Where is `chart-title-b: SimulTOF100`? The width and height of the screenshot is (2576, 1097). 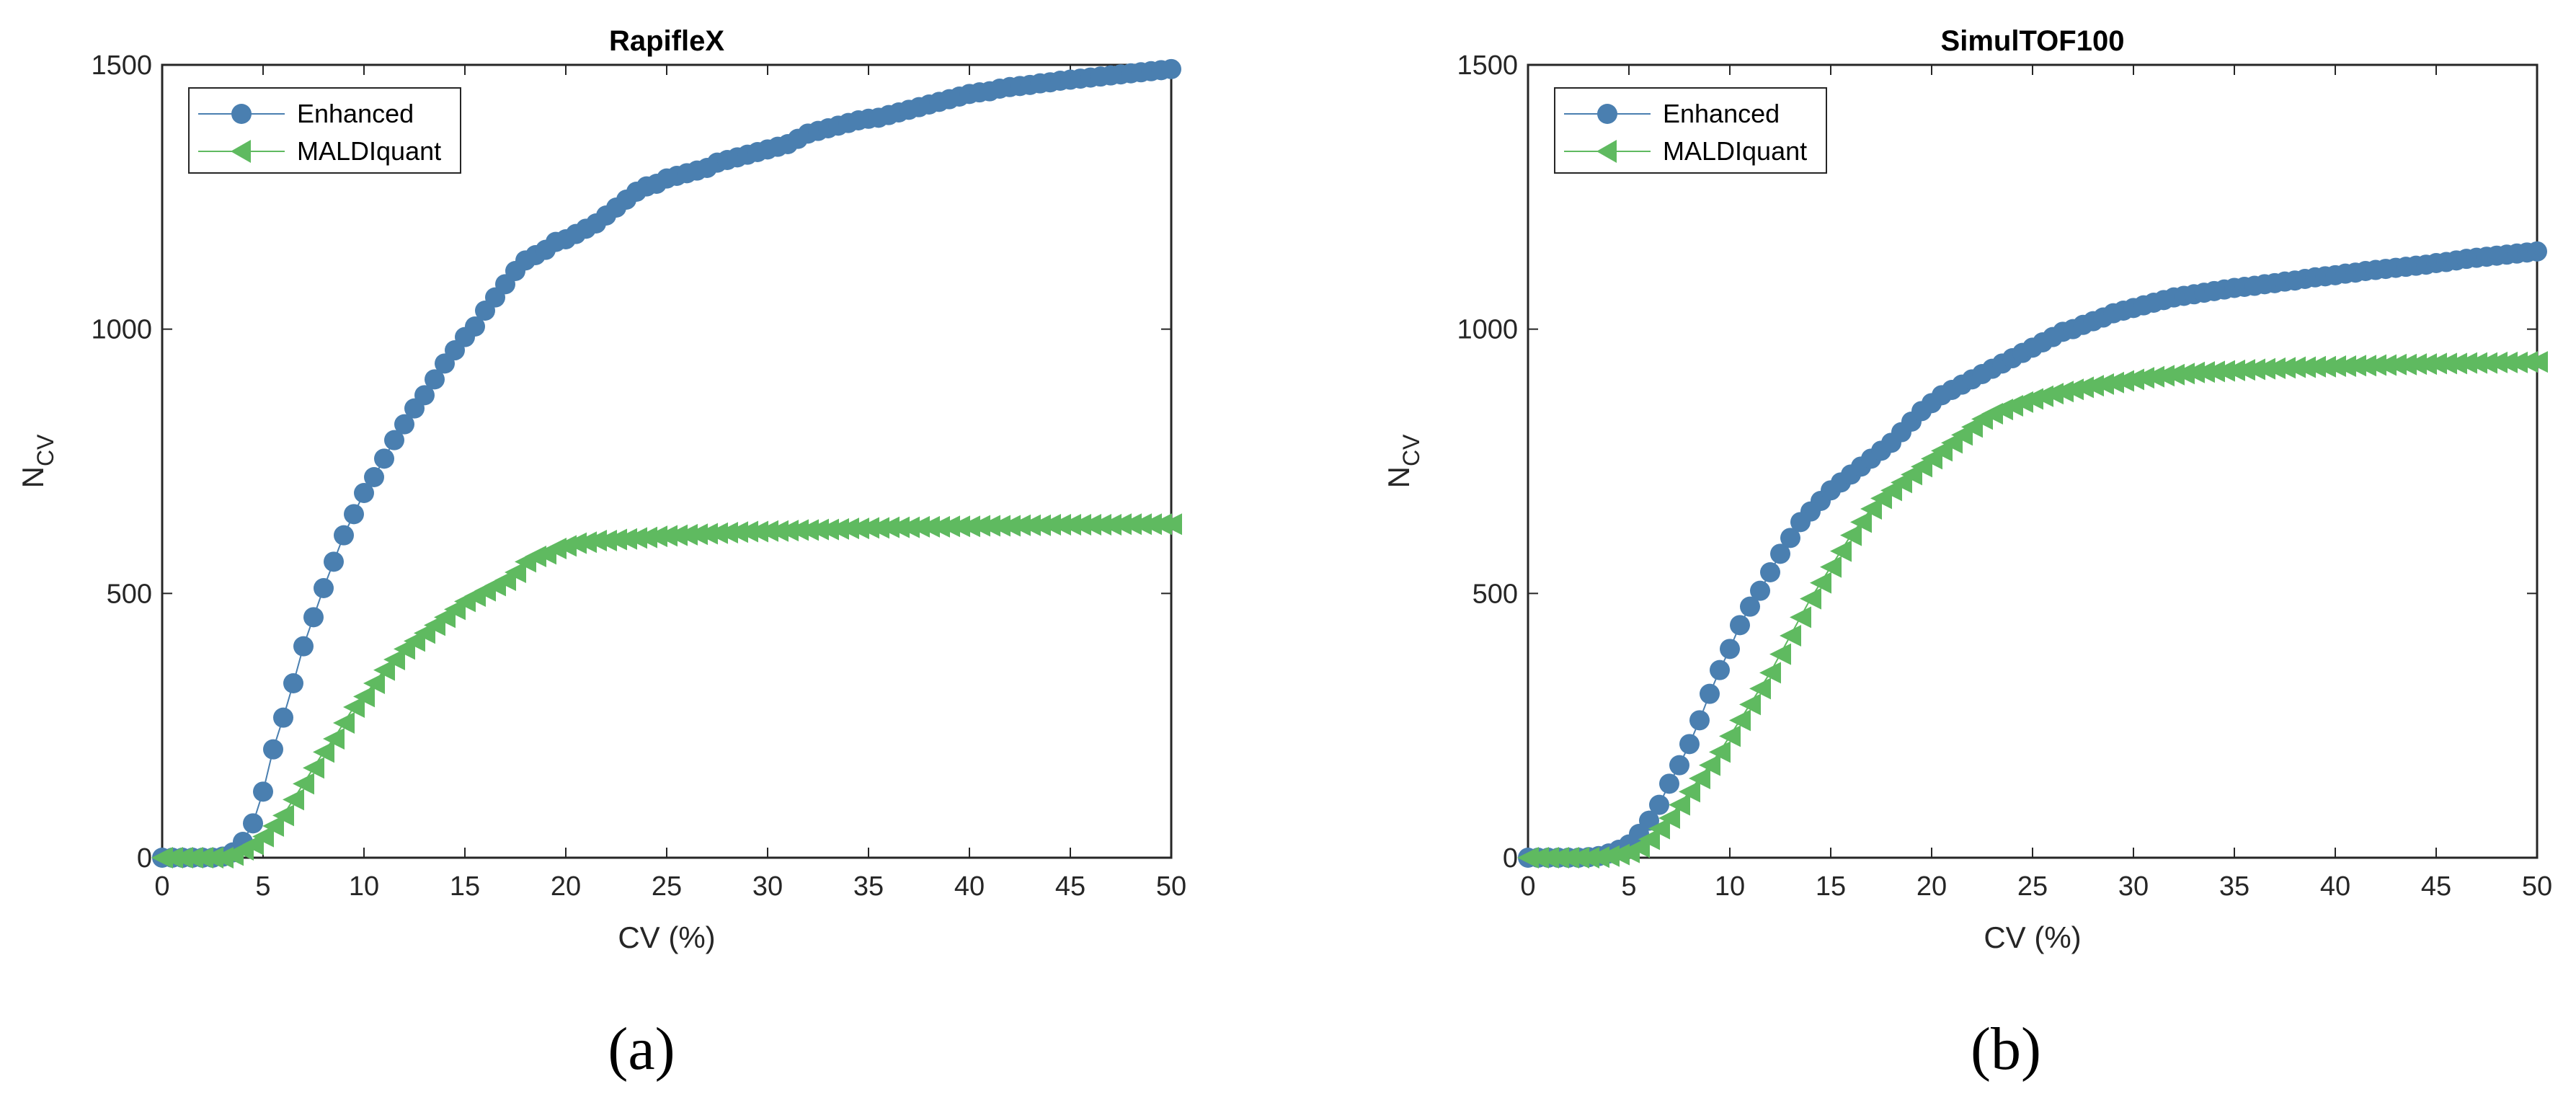
chart-title-b: SimulTOF100 is located at coordinates (2033, 41).